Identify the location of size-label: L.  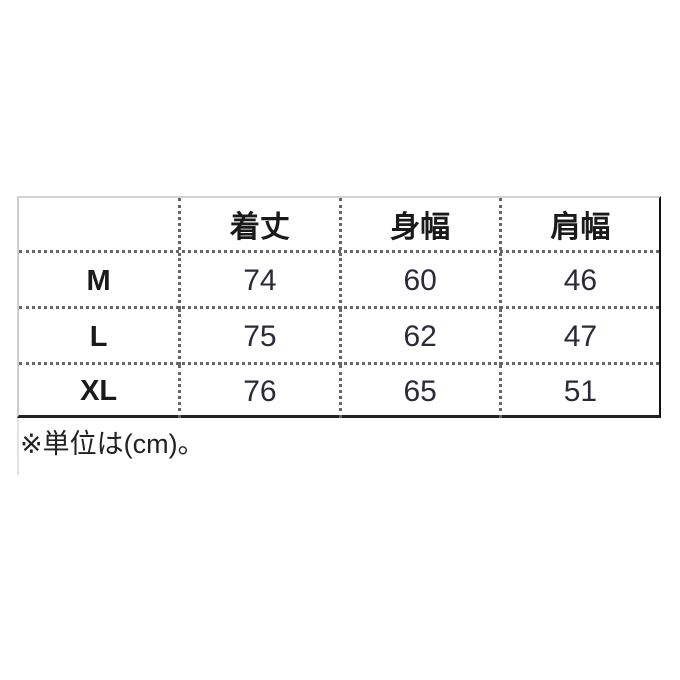
(98, 336).